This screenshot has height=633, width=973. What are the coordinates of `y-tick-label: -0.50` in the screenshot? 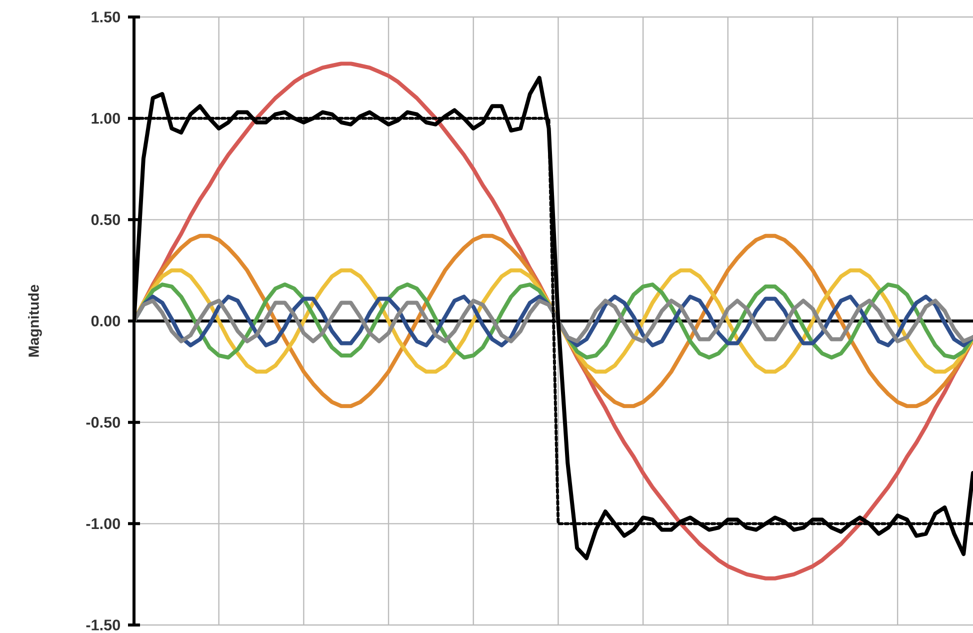 It's located at (103, 422).